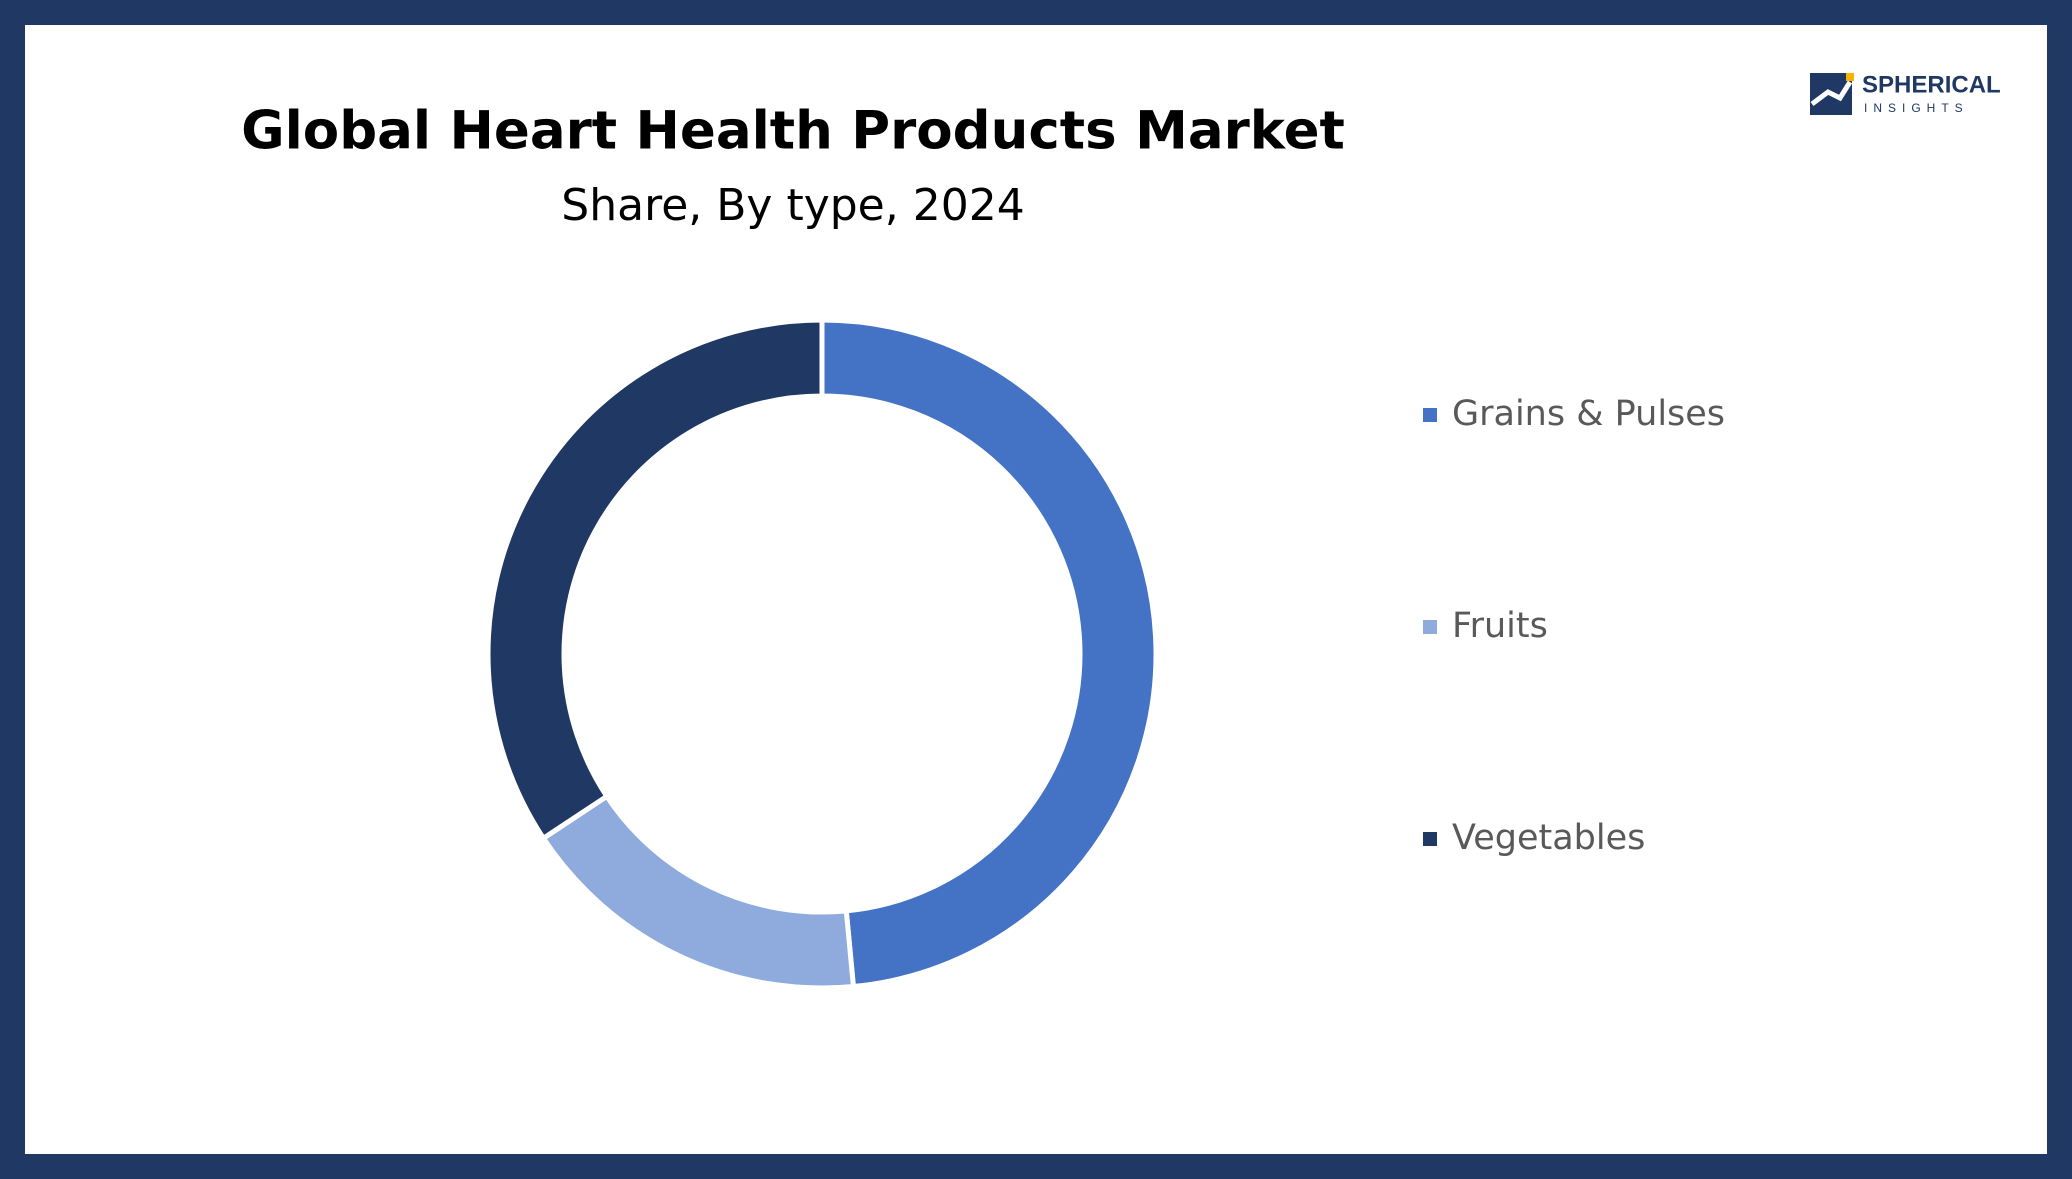 This screenshot has width=2072, height=1179. What do you see at coordinates (1916, 108) in the screenshot?
I see `logo-tagline: INSIGHTS` at bounding box center [1916, 108].